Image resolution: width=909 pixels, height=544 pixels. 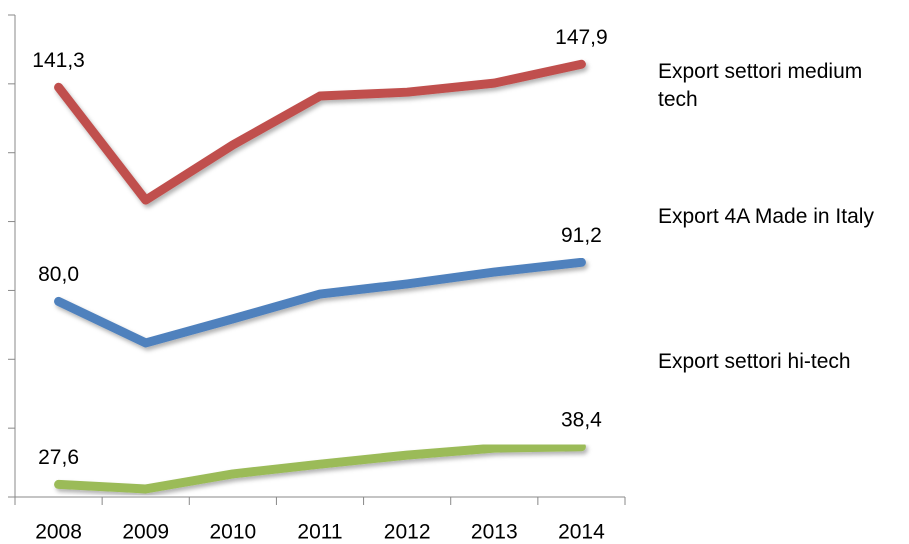 What do you see at coordinates (581, 37) in the screenshot?
I see `data-label: 147,9` at bounding box center [581, 37].